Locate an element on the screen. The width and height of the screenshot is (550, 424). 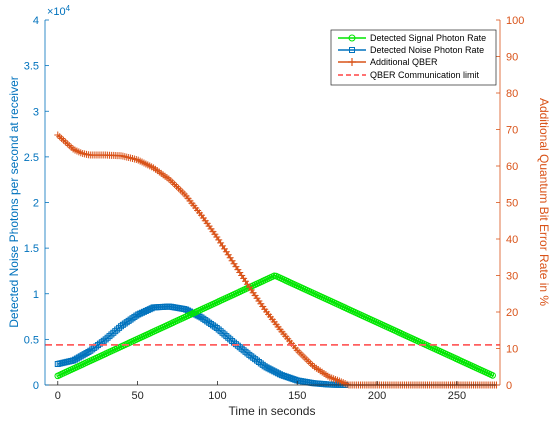
y-left-tick-label: 1.5 is located at coordinates (31, 249).